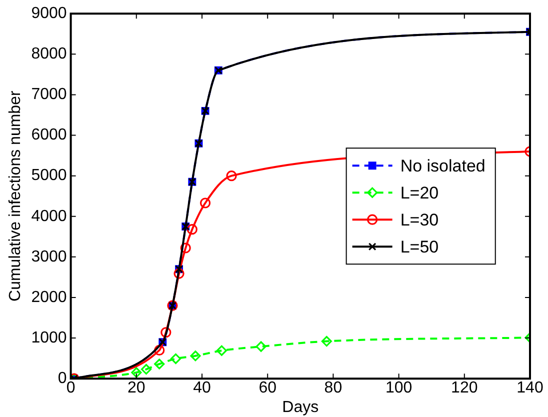 This screenshot has width=548, height=417. Describe the element at coordinates (419, 192) in the screenshot. I see `legend-label: L=20` at that location.